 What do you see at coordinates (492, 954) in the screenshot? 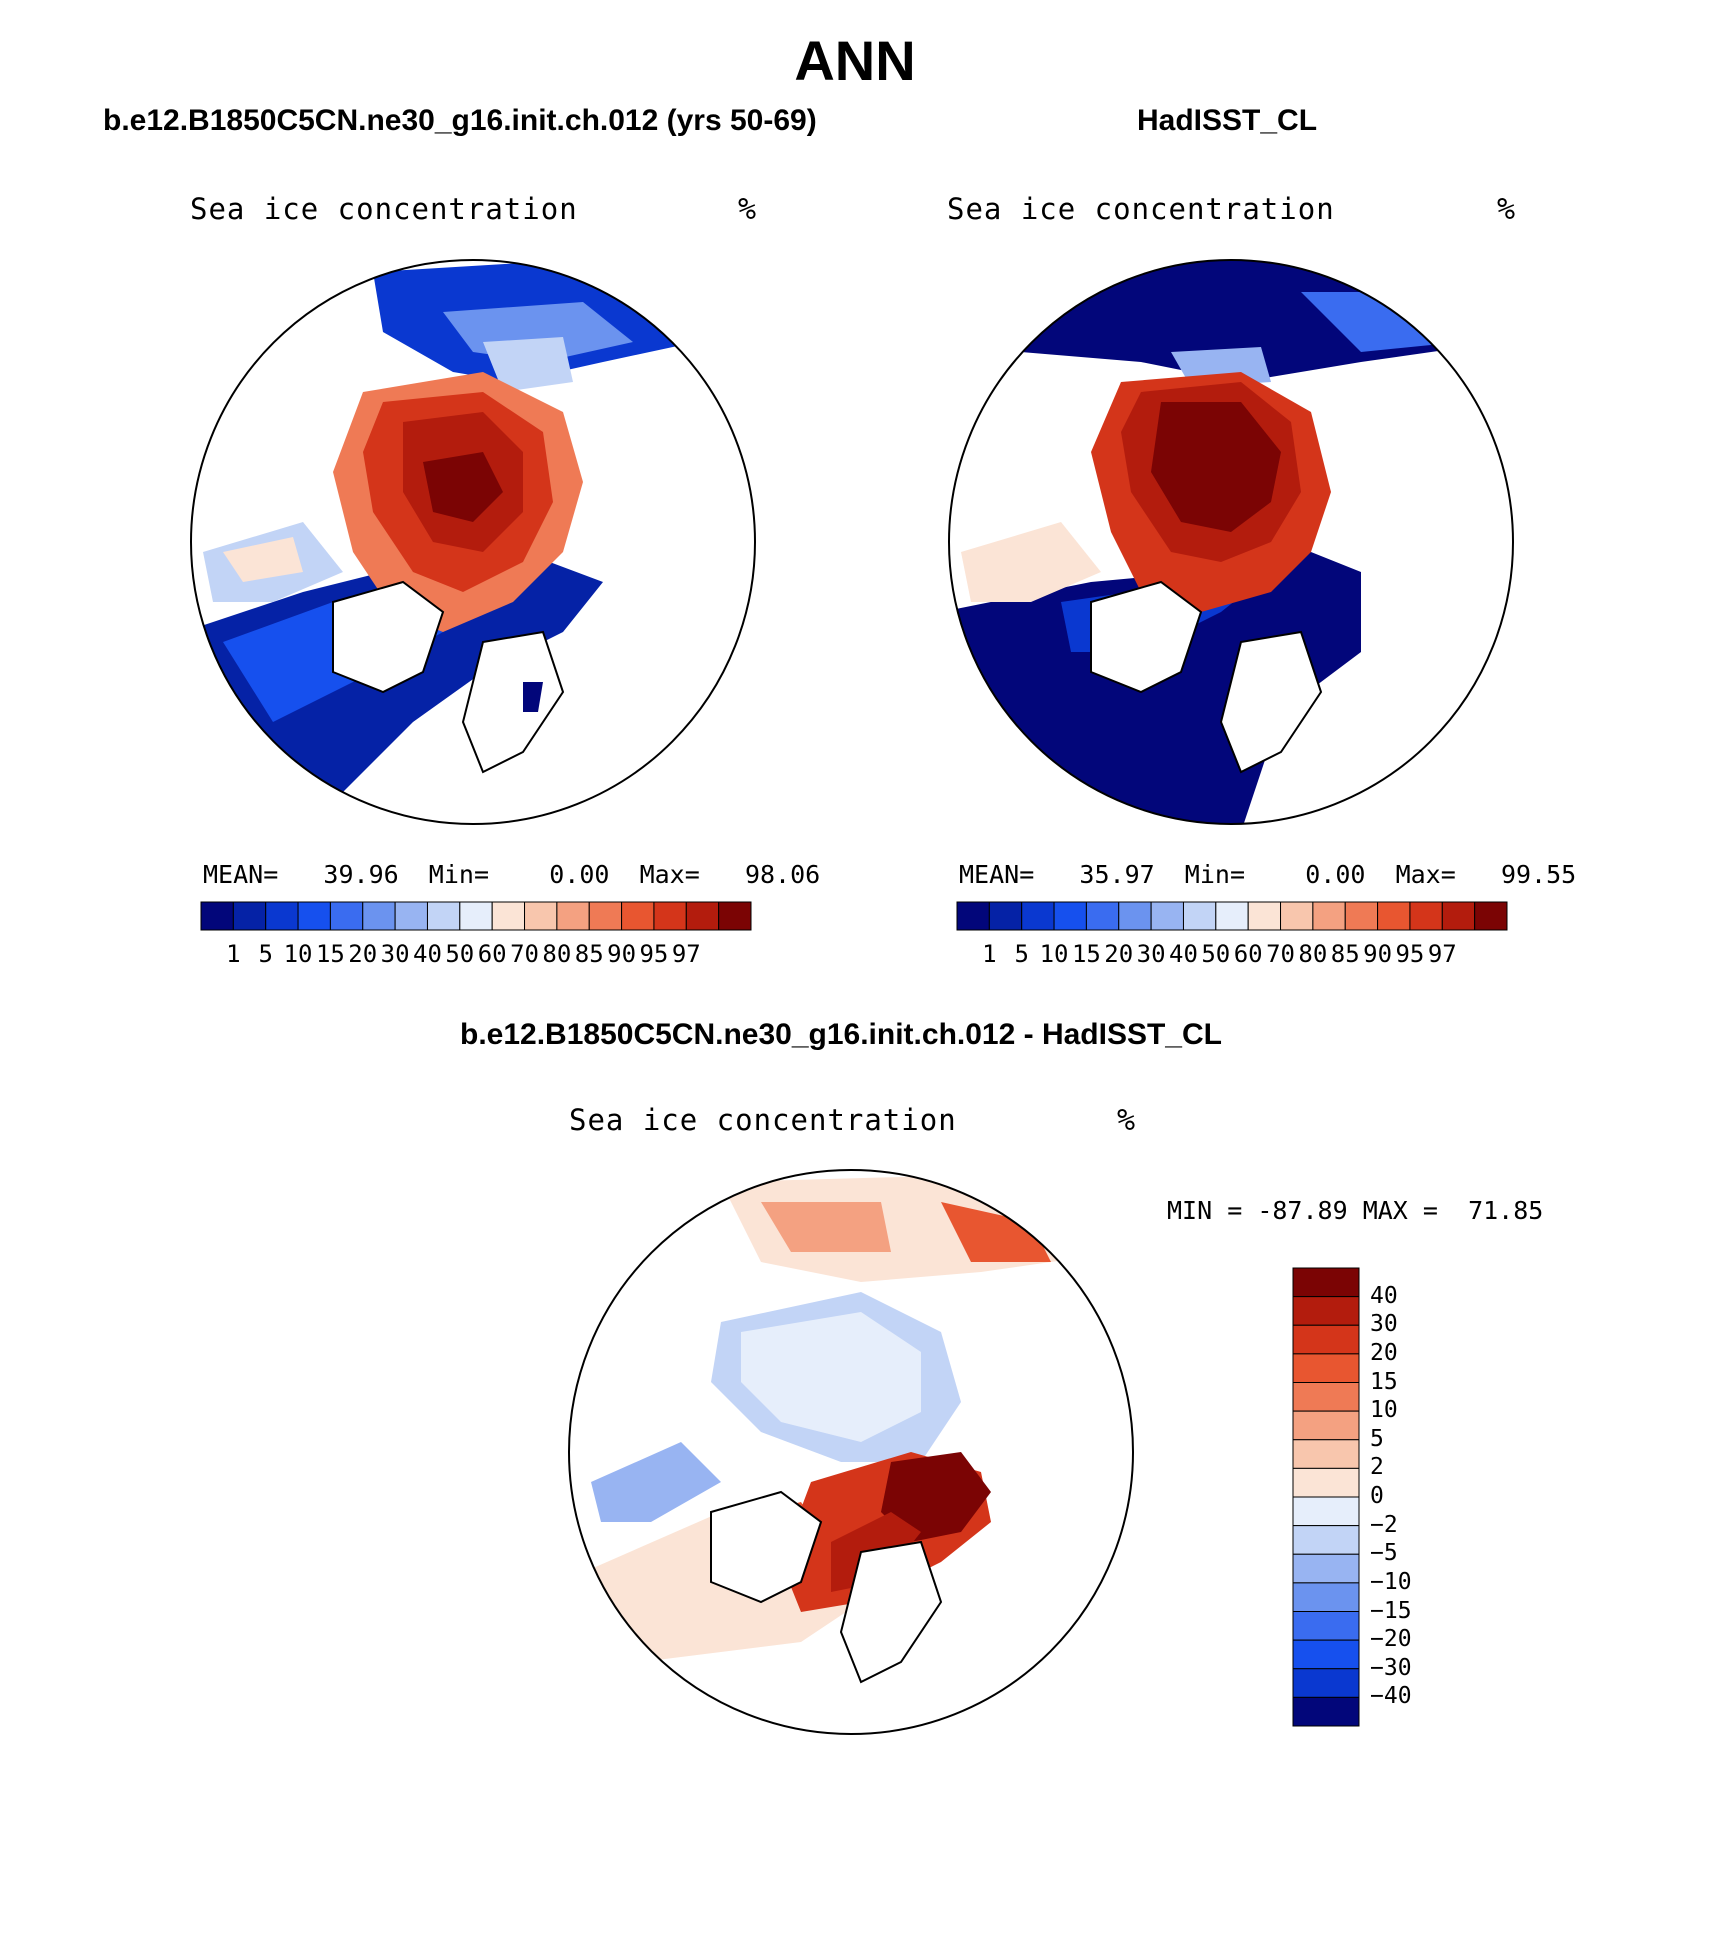
I see `panel1-colorbar-tick-label: 60` at bounding box center [492, 954].